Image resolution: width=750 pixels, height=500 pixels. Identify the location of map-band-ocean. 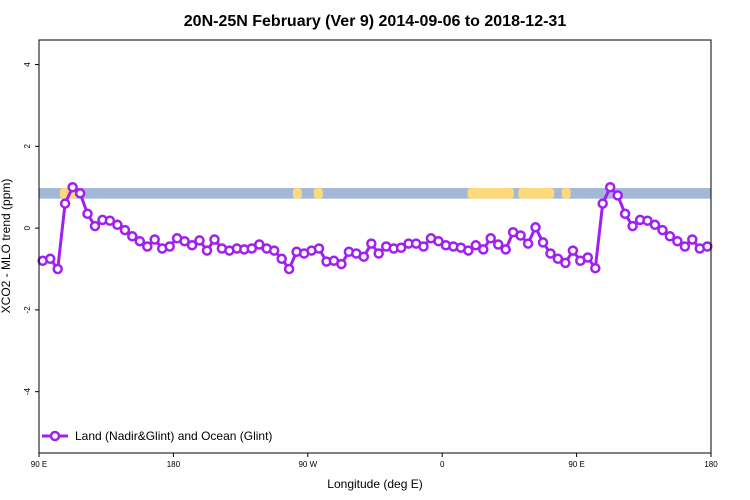
(375, 193).